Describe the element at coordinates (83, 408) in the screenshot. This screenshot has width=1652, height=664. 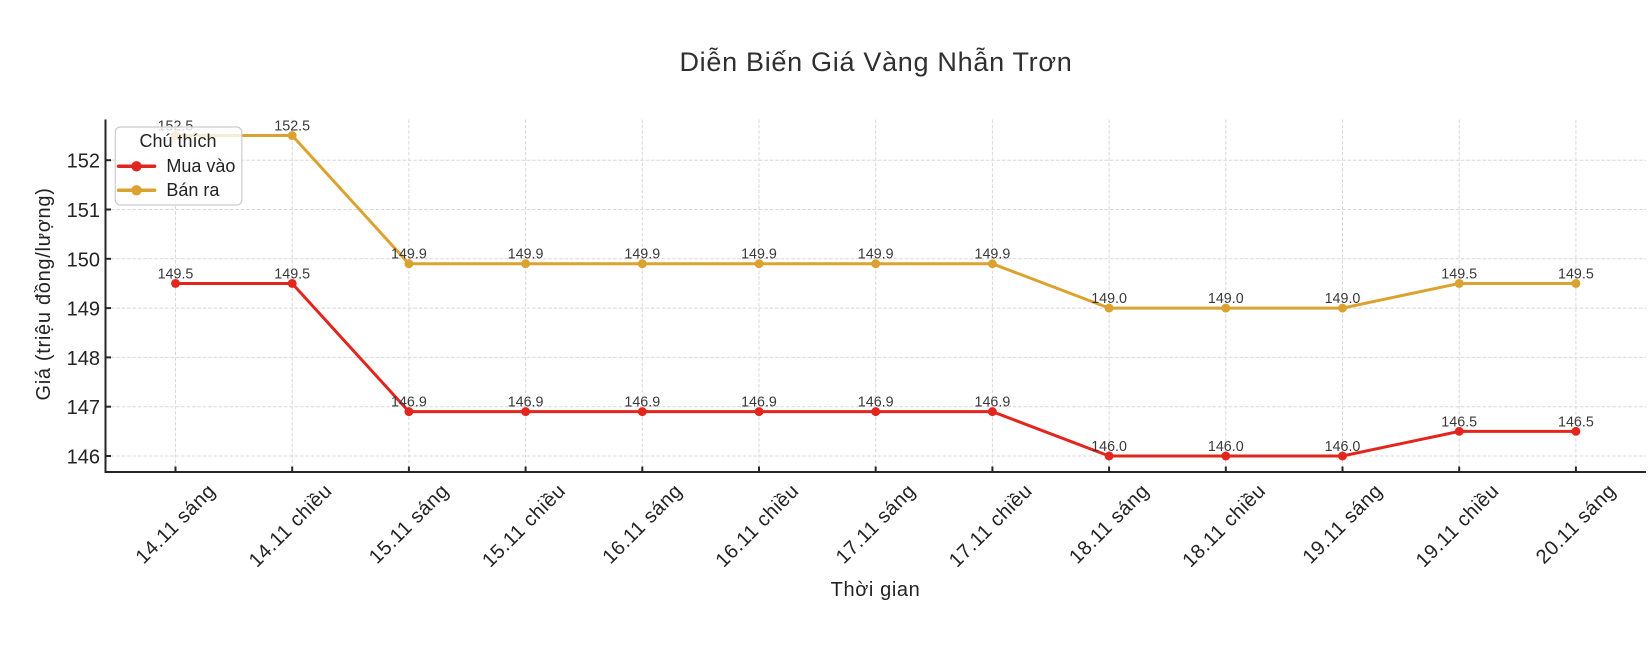
I see `svg-text: 147` at that location.